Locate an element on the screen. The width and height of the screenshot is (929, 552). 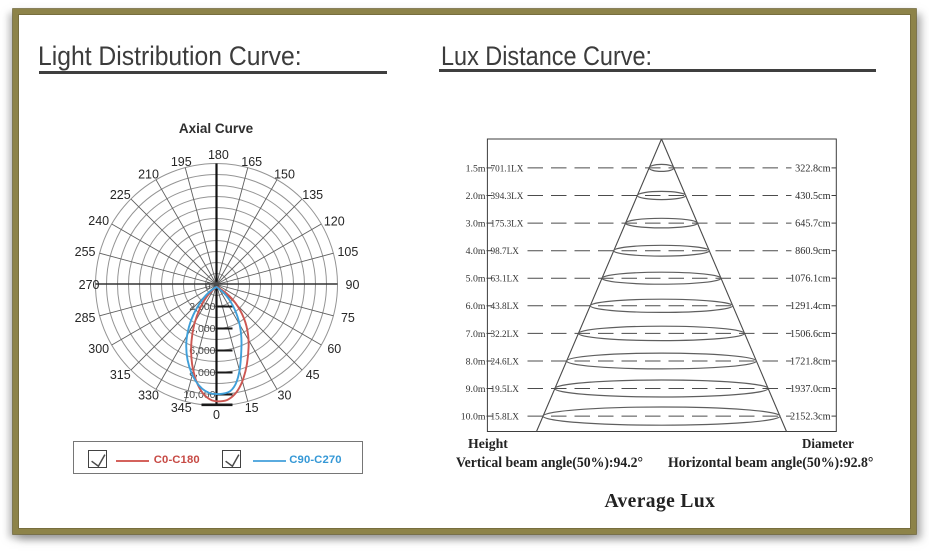
svg-text: 98.7LX is located at coordinates (505, 251).